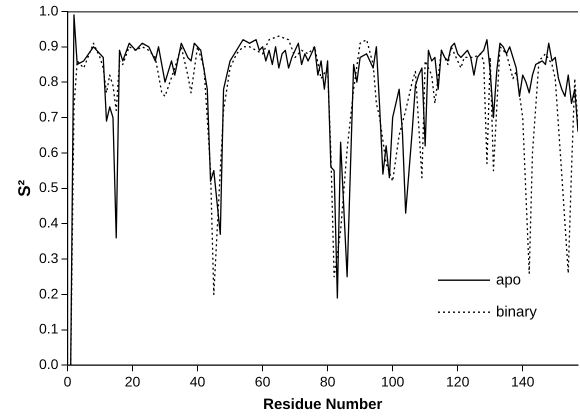 The width and height of the screenshot is (580, 418). I want to click on x-tick-label: 0, so click(68, 381).